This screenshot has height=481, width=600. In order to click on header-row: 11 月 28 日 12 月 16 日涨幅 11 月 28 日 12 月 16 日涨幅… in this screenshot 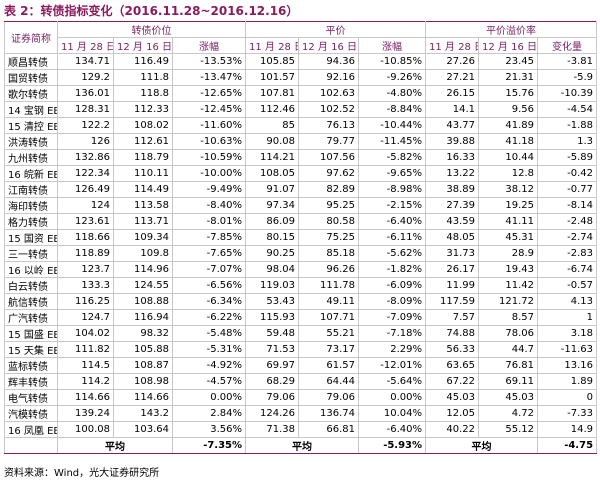, I will do `click(301, 45)`.